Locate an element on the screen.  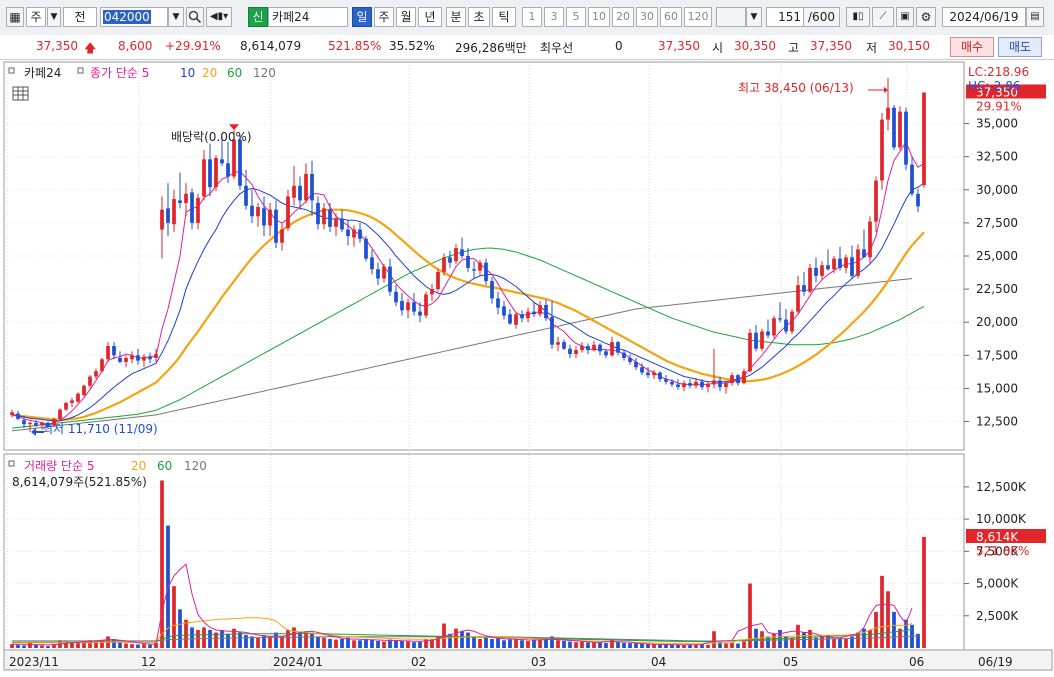
interval-dropdown-icon: ▼ is located at coordinates (754, 17).